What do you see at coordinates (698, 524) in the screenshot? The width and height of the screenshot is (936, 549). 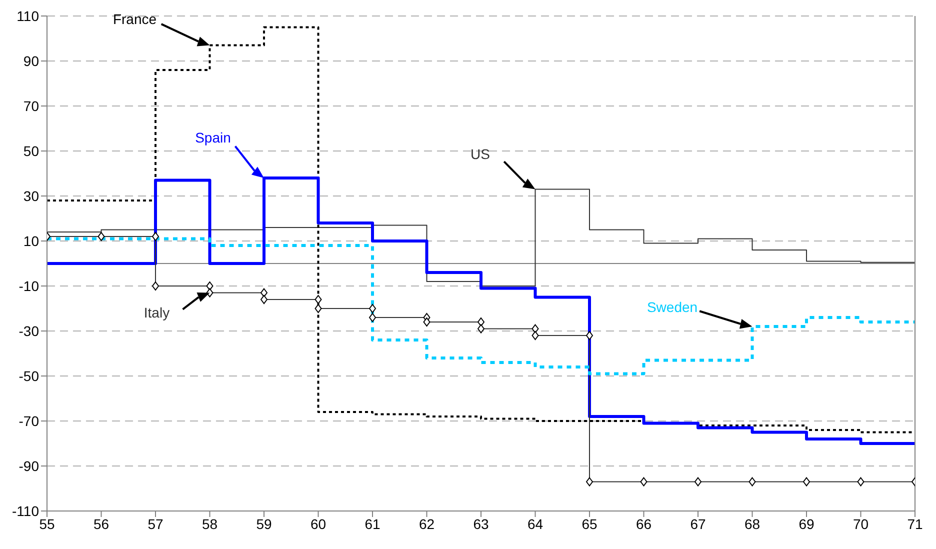 I see `x-tick-label: 67` at bounding box center [698, 524].